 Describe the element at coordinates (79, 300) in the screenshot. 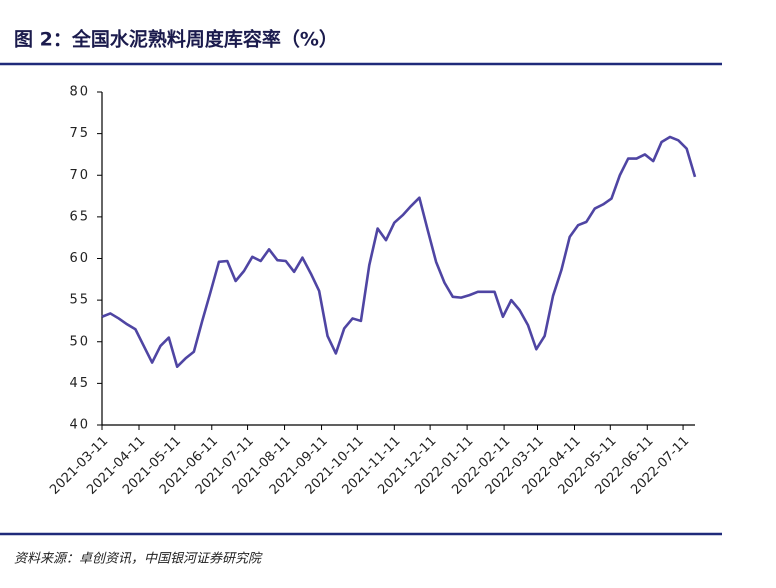

I see `y-tick-label: 55` at that location.